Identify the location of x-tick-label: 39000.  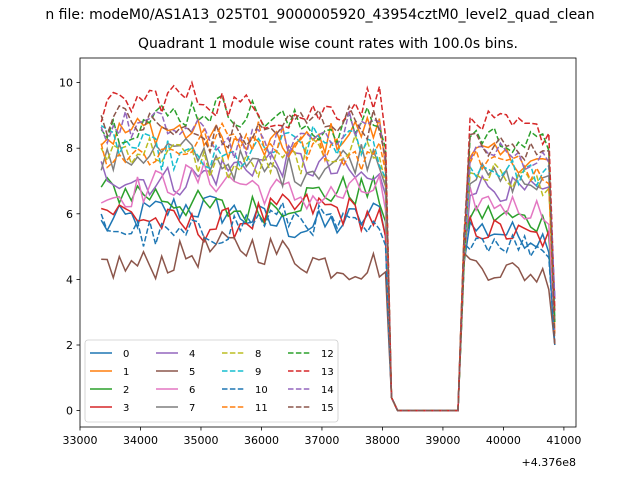
(442, 440).